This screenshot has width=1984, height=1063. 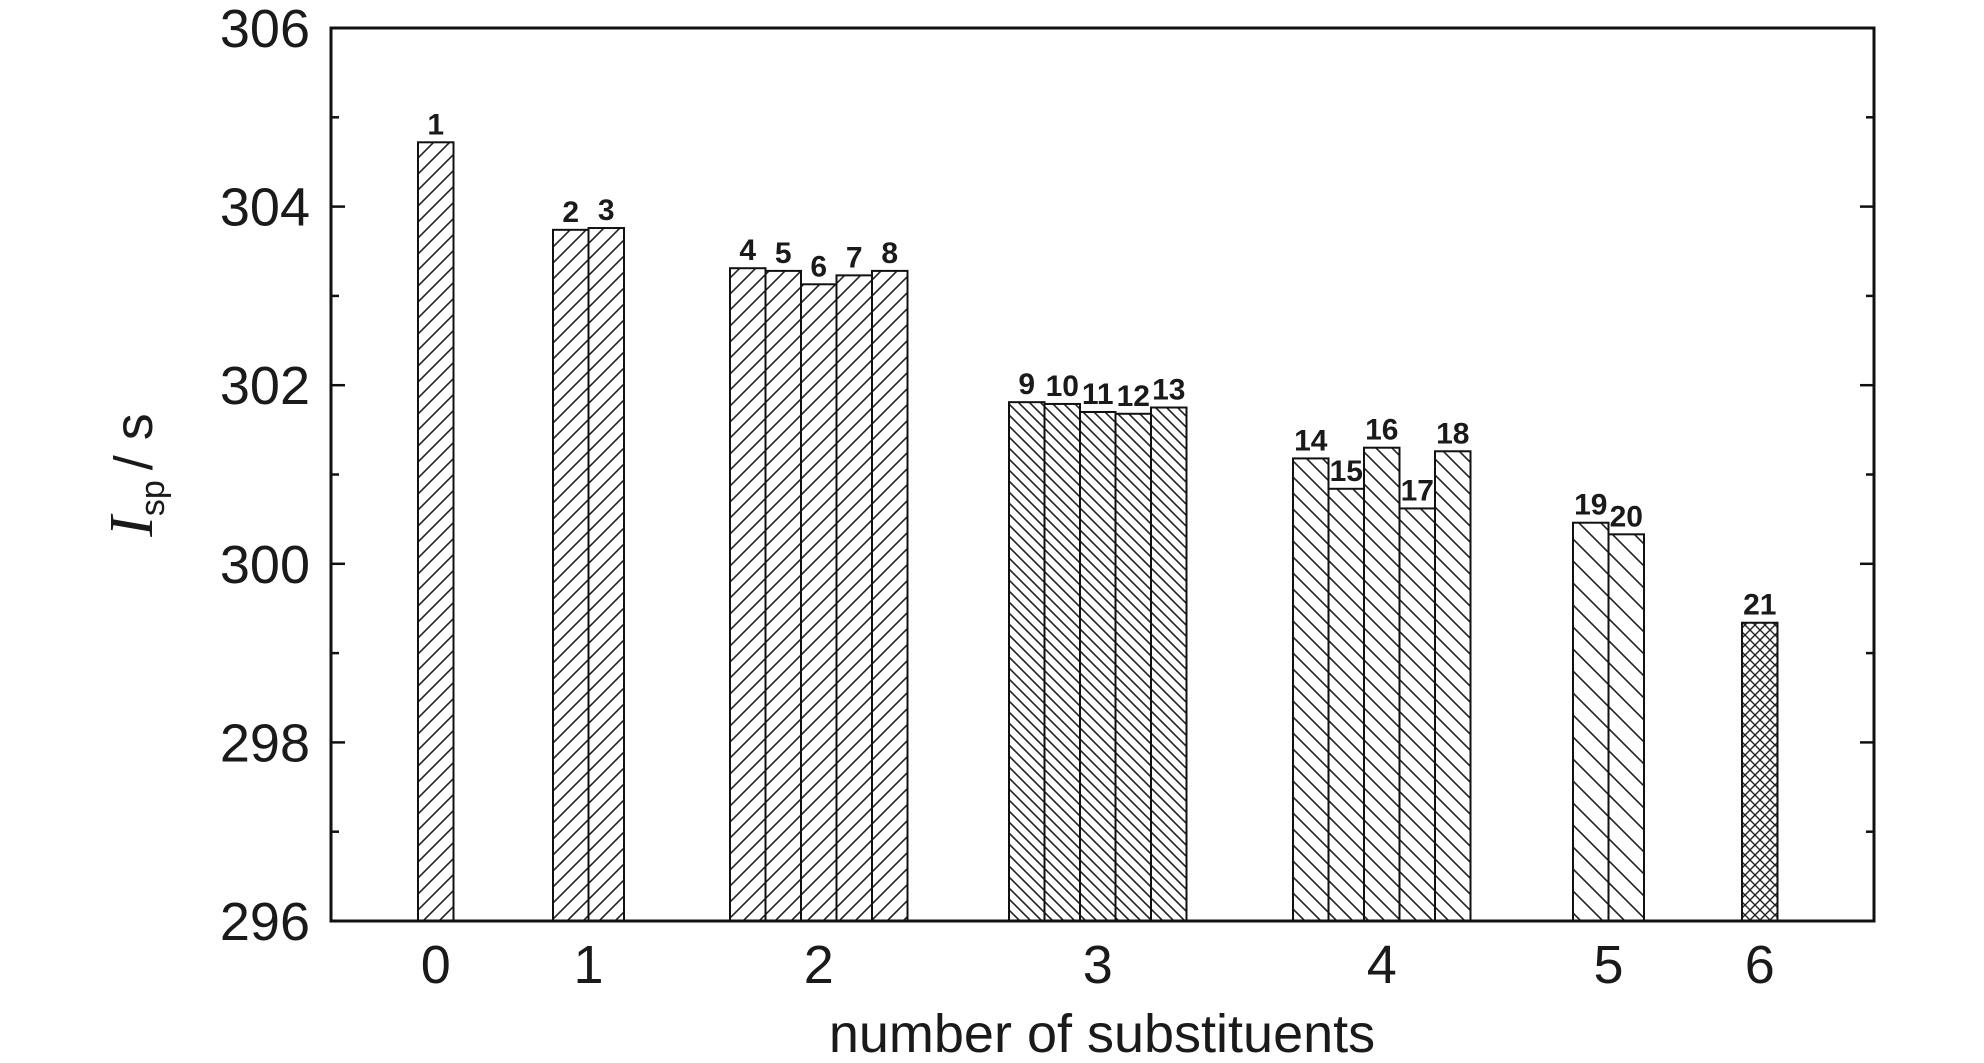 I want to click on bar-label-16: 16, so click(x=1381, y=430).